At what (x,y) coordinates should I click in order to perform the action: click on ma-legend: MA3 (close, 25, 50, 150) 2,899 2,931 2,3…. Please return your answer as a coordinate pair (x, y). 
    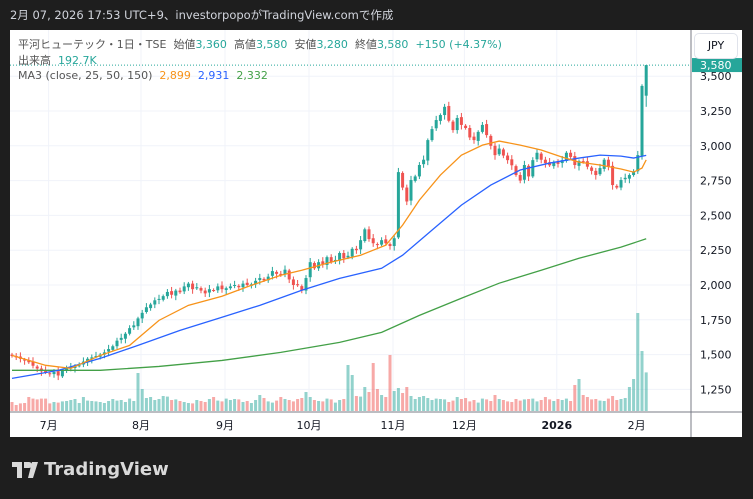
    Looking at the image, I should click on (143, 75).